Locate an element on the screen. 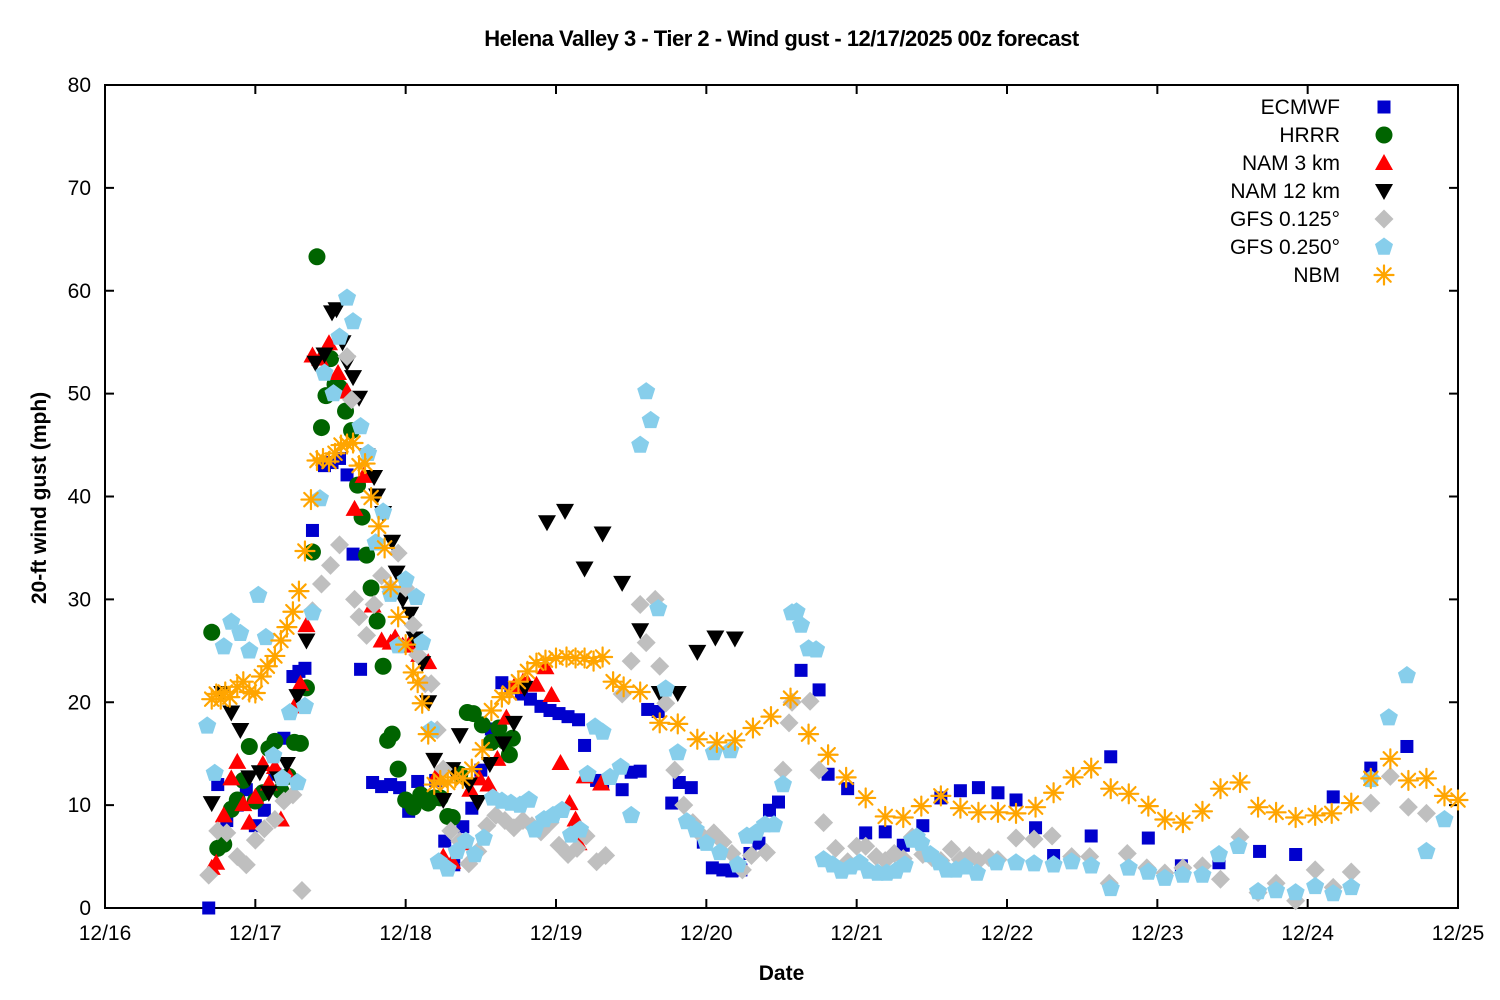 The image size is (1500, 1000). legend-label: NAM 3 km is located at coordinates (1291, 163).